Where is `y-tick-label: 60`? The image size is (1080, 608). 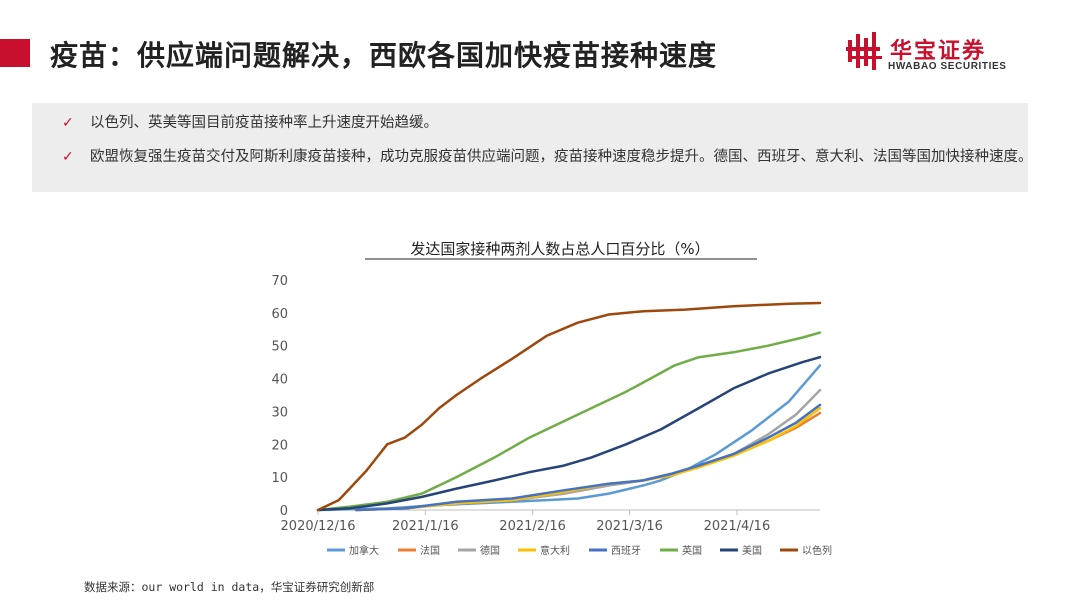
y-tick-label: 60 is located at coordinates (279, 314).